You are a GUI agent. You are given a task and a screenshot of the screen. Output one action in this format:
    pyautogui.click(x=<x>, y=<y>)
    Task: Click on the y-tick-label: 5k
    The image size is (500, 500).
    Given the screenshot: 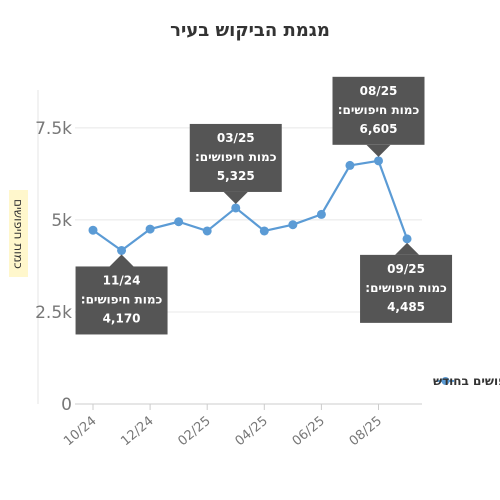 What is the action you would take?
    pyautogui.click(x=61, y=221)
    